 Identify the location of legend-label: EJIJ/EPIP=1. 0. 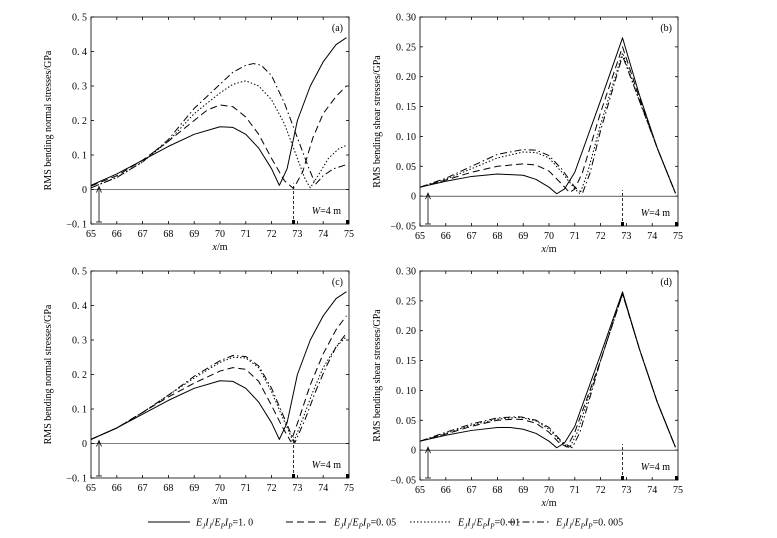
(224, 524).